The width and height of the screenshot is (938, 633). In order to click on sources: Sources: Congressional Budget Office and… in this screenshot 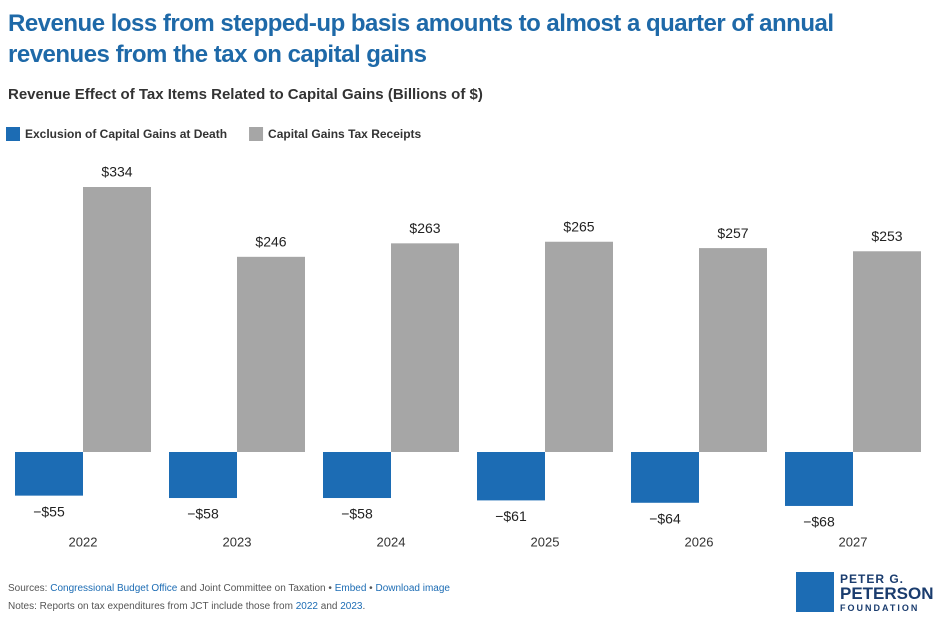, I will do `click(229, 588)`.